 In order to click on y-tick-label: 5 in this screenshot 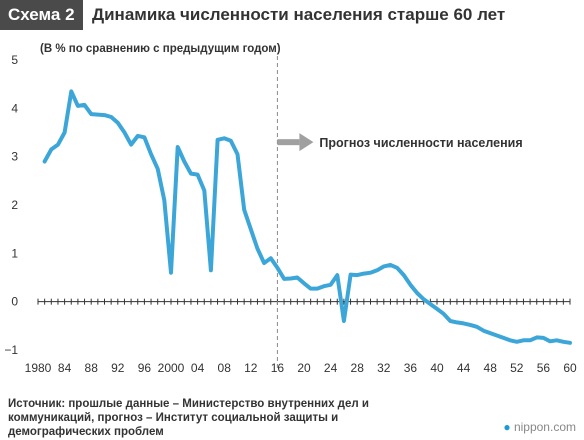, I will do `click(14, 60)`.